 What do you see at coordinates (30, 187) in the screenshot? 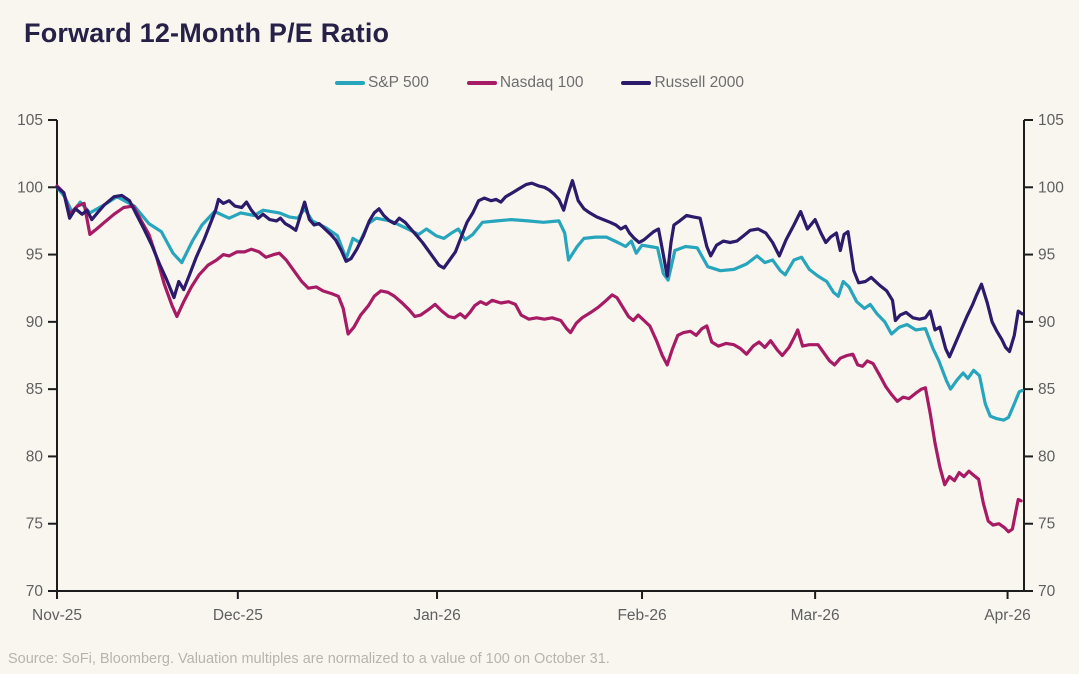
I see `y-tick-label-left: 100` at bounding box center [30, 187].